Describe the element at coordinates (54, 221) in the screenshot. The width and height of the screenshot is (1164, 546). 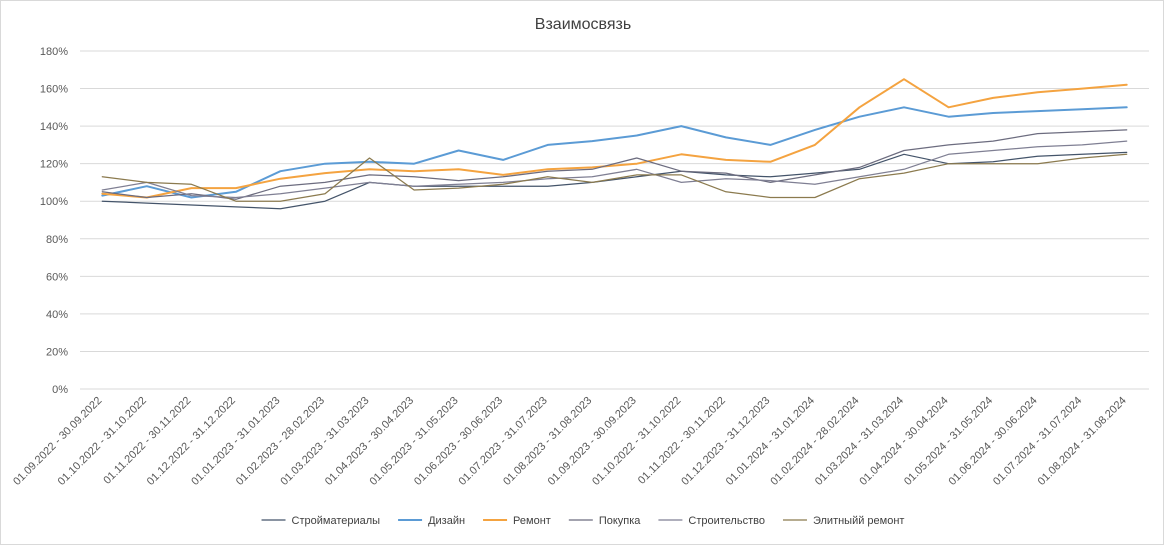
I see `y-axis-ticks: 0% 20% 40% 60% 80% 100% 120% 140% 160% 180%` at that location.